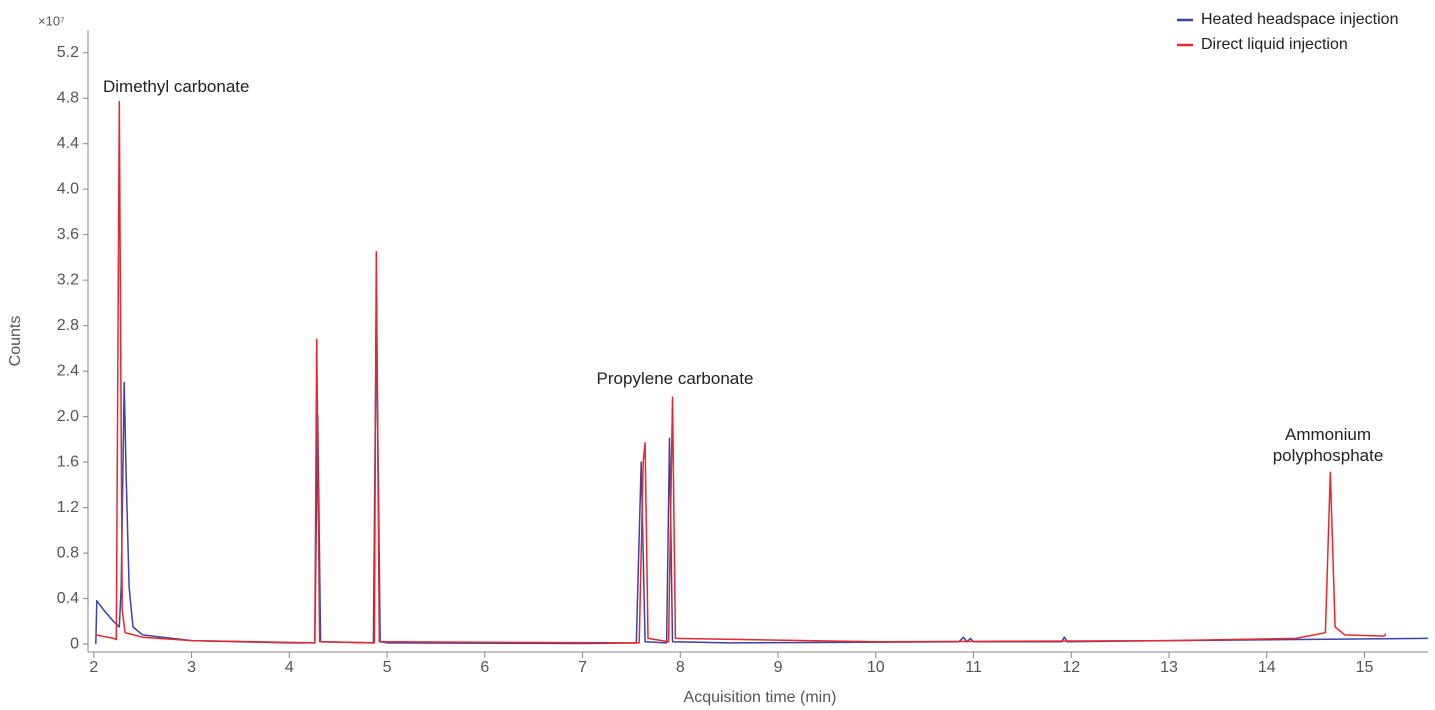 The image size is (1435, 710). Describe the element at coordinates (675, 378) in the screenshot. I see `annotation: Propylene carbonate` at that location.